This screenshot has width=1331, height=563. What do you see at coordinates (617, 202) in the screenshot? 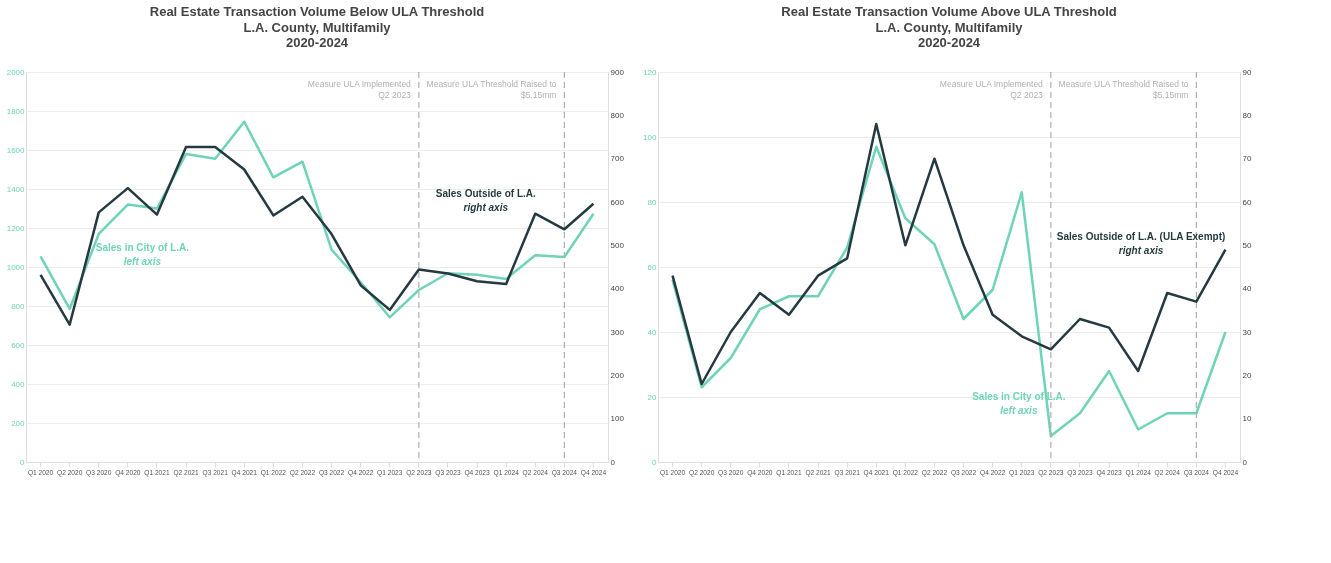
I see `y2-tick-label: 600` at bounding box center [617, 202].